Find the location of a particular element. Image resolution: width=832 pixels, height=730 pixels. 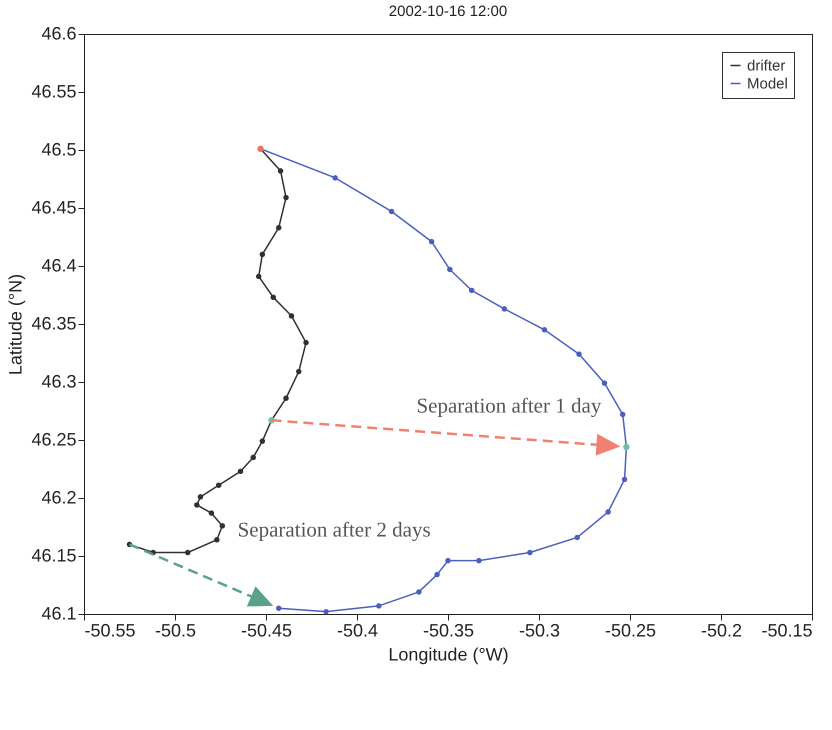

y-tick-label: 46.35 is located at coordinates (53, 324).